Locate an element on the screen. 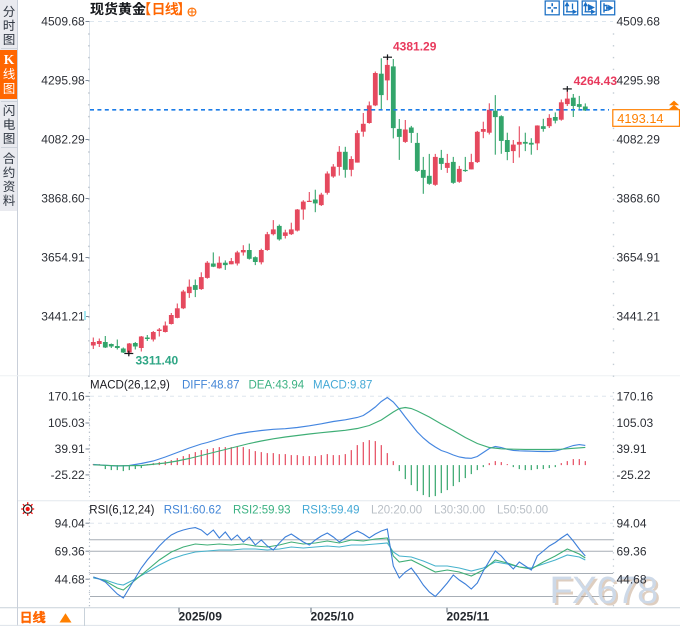 The image size is (680, 626). svg-text: L50:50.00 is located at coordinates (522, 511).